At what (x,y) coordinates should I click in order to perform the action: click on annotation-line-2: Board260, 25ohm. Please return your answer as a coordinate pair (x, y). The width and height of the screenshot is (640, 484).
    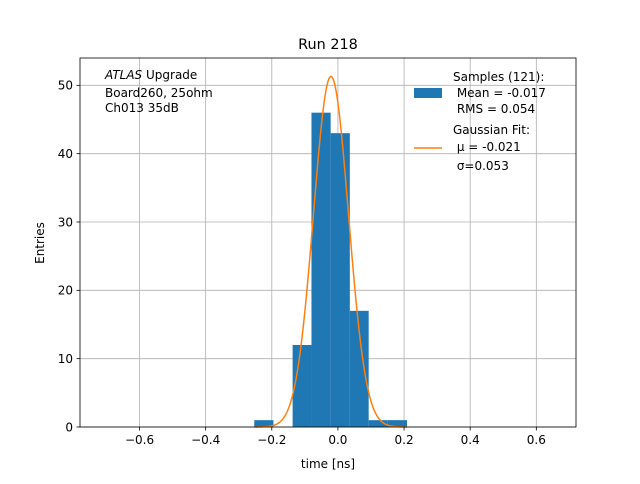
    Looking at the image, I should click on (159, 93).